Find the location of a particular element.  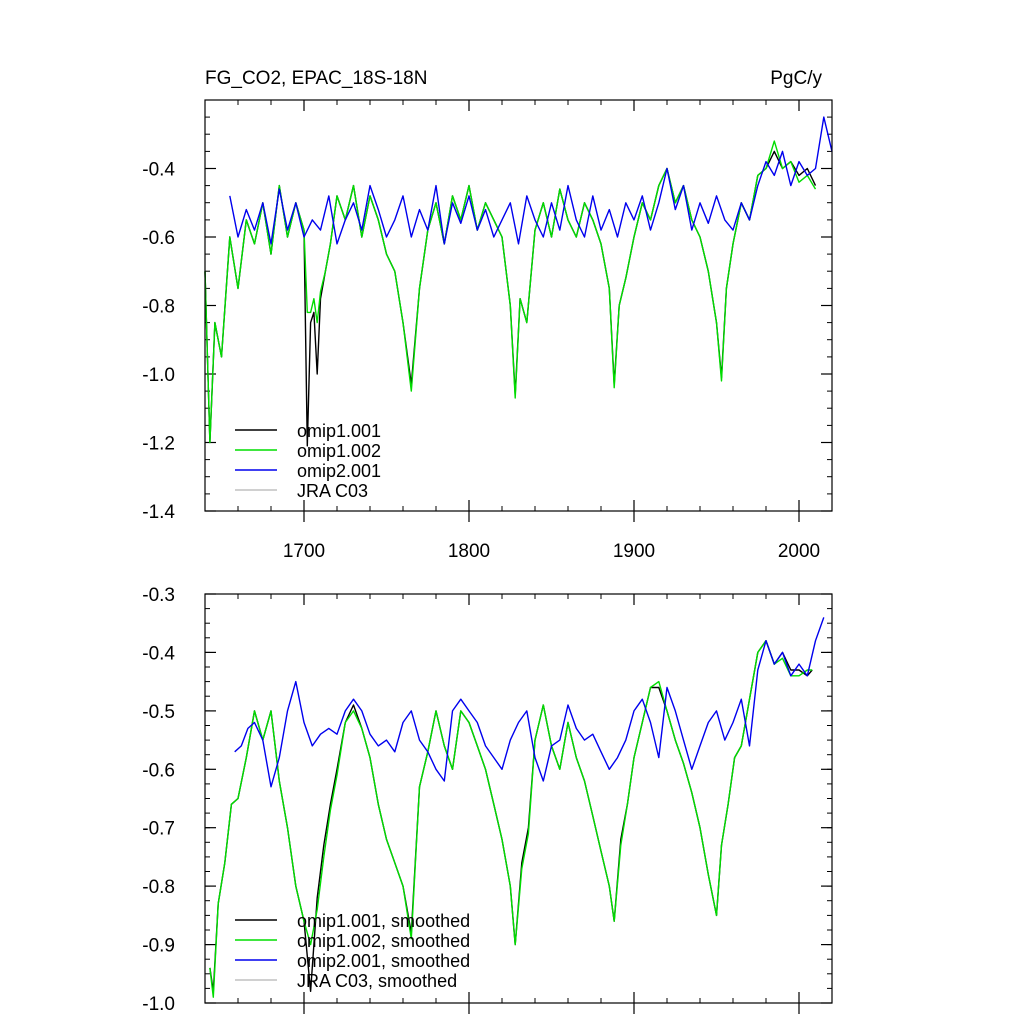

top-y-tick-label: -1.0 is located at coordinates (158, 375).